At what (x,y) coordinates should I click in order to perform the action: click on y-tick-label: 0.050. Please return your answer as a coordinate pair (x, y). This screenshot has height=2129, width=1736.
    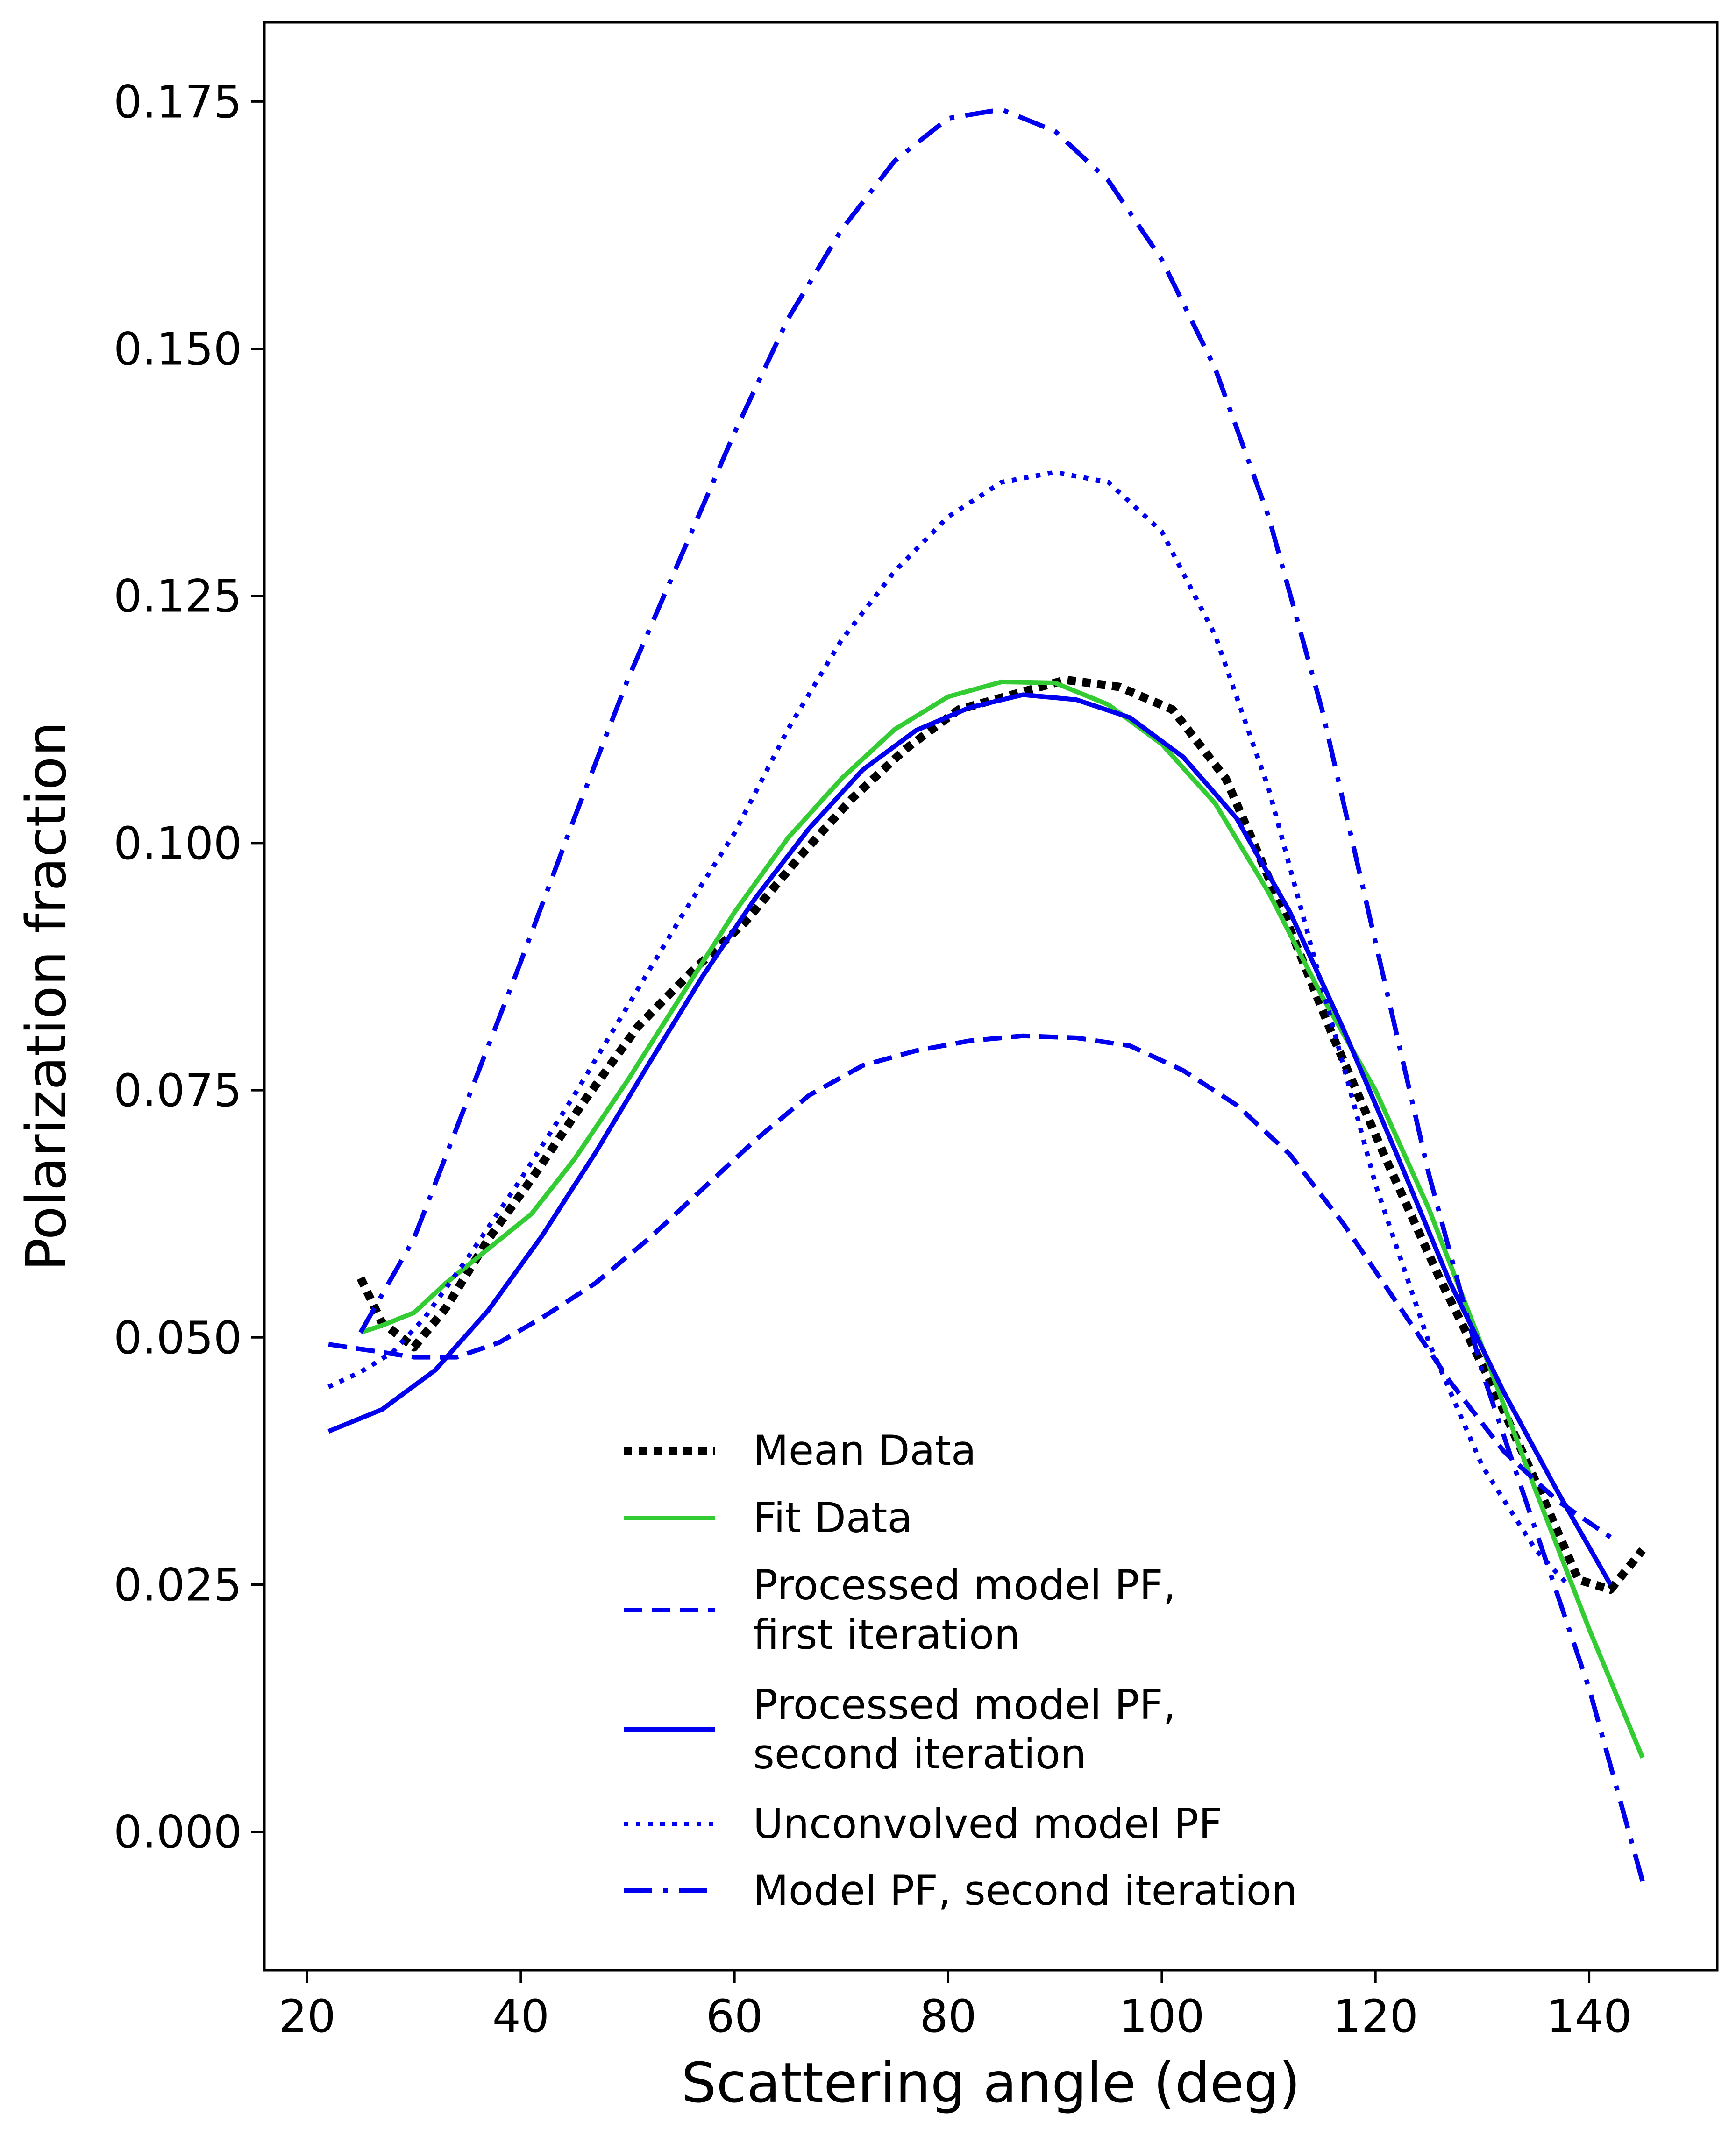
    Looking at the image, I should click on (178, 1338).